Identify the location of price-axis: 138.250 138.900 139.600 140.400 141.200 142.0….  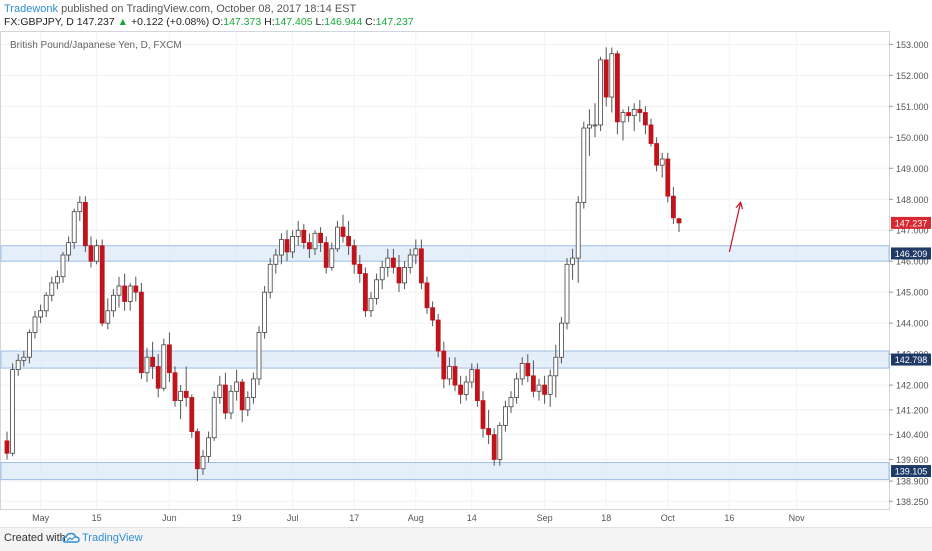
(910, 273).